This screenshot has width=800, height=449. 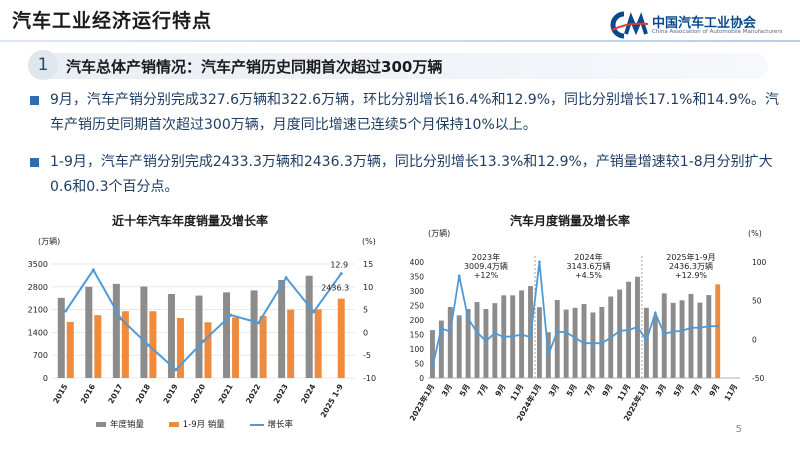 I want to click on chart1-ytd-label: 2436.3, so click(x=335, y=288).